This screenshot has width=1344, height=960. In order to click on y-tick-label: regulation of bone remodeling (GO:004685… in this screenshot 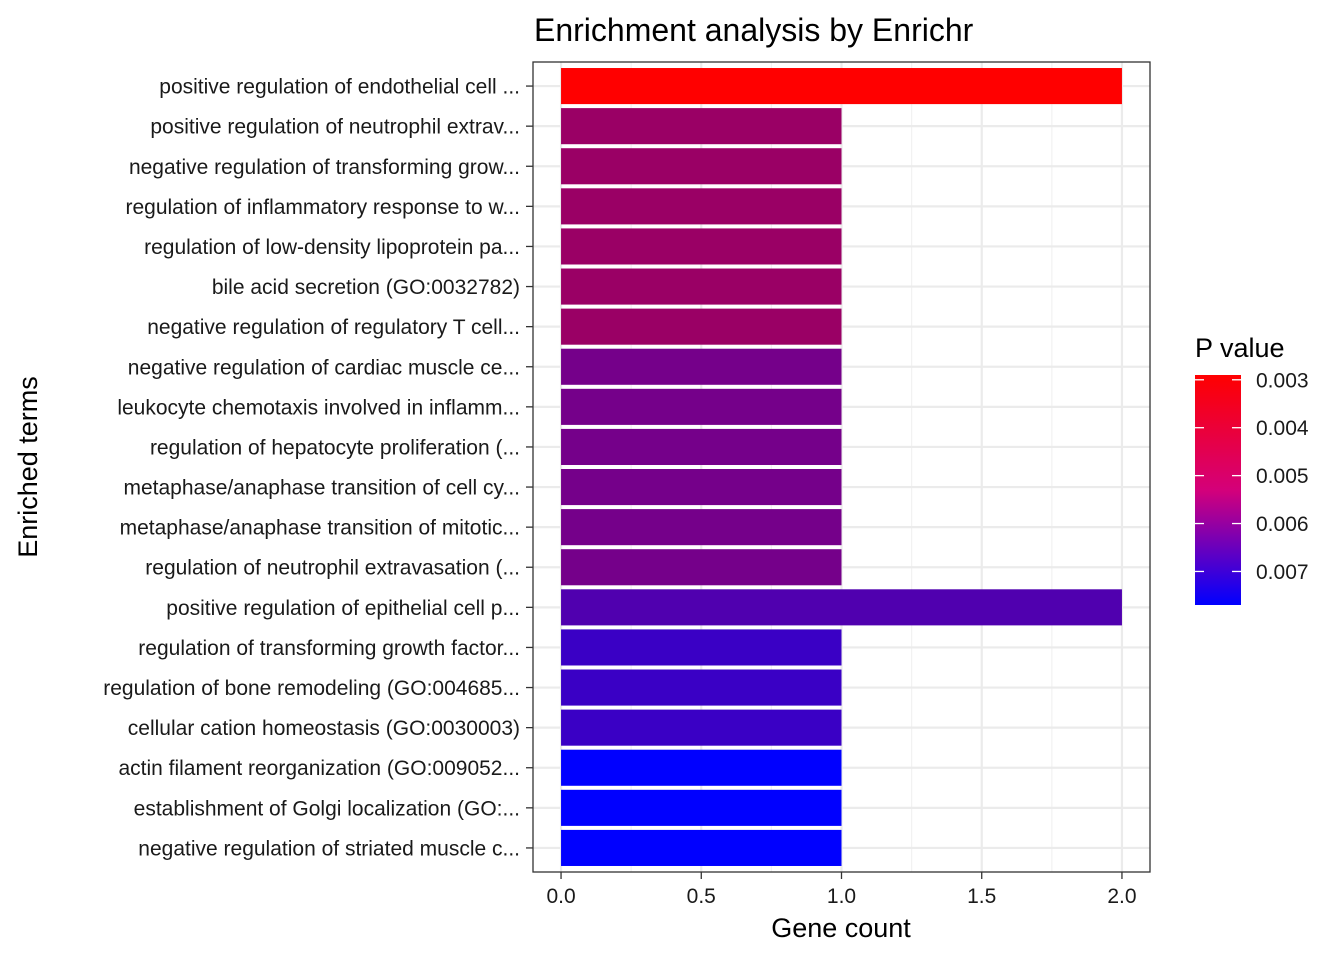, I will do `click(311, 688)`.